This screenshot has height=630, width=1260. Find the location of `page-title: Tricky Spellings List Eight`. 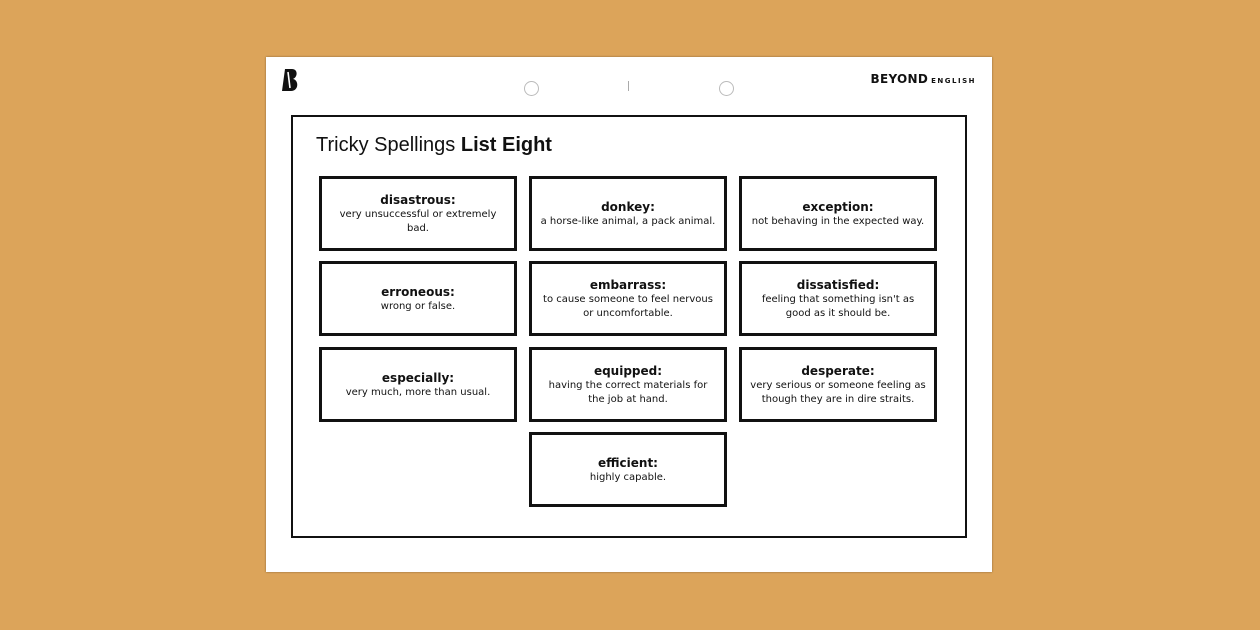

page-title: Tricky Spellings List Eight is located at coordinates (434, 145).